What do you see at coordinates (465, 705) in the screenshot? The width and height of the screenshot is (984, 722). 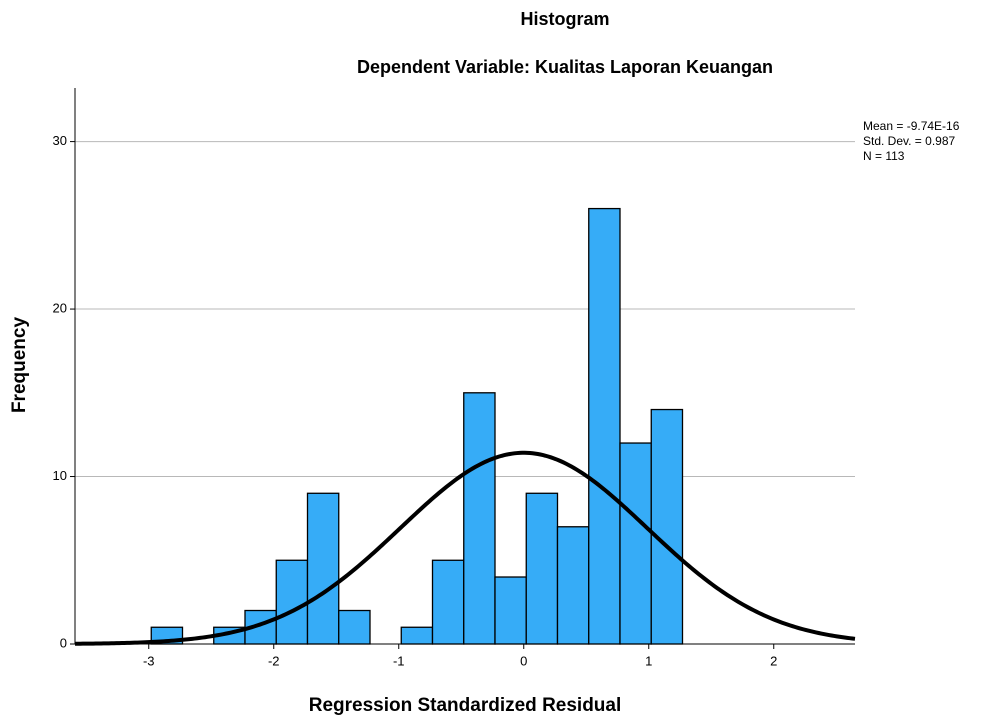 I see `x-axis-title: Regression Standardized Residual` at bounding box center [465, 705].